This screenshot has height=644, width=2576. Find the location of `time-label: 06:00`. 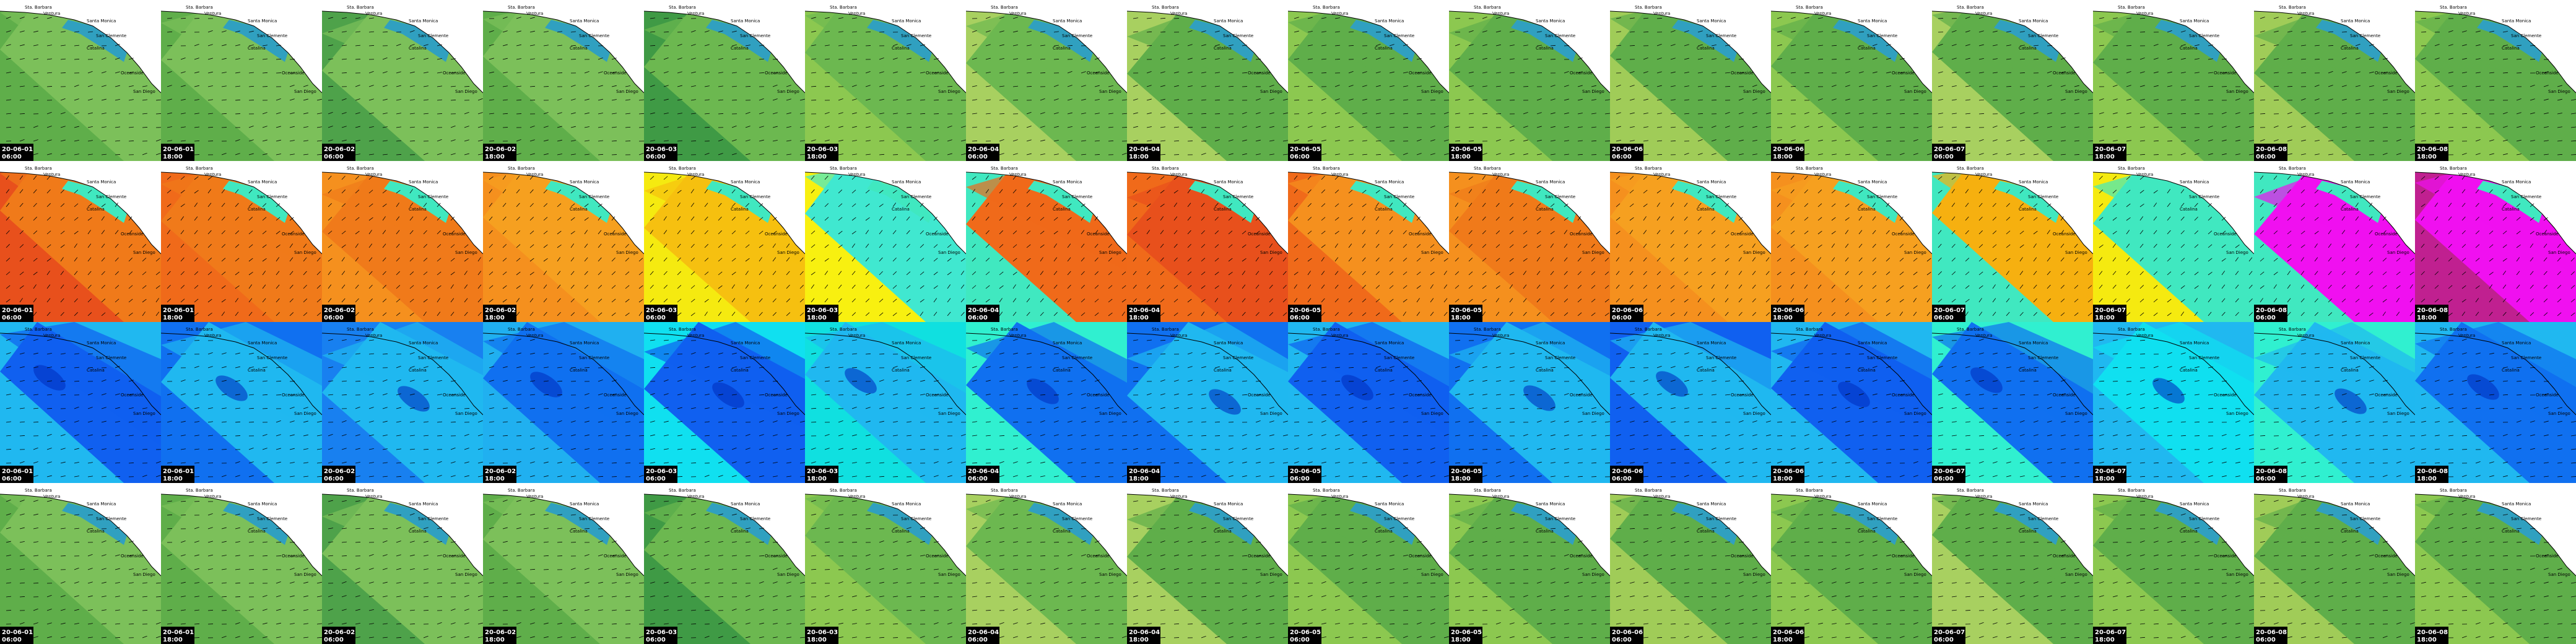

time-label: 06:00 is located at coordinates (1622, 318).